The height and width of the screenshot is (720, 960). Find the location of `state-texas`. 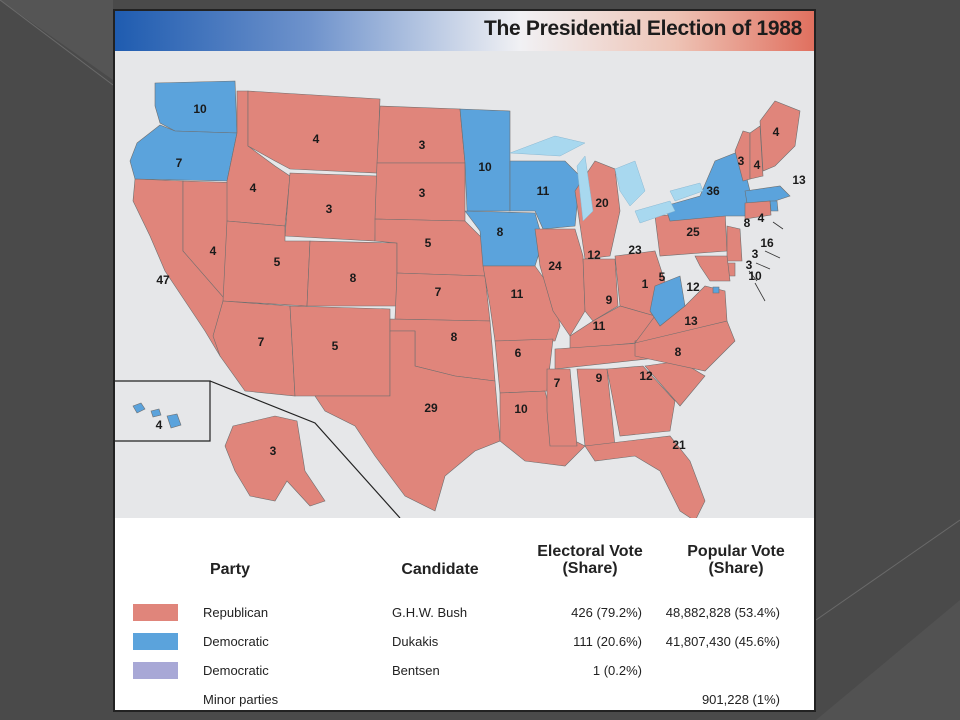

state-texas is located at coordinates (407, 421).